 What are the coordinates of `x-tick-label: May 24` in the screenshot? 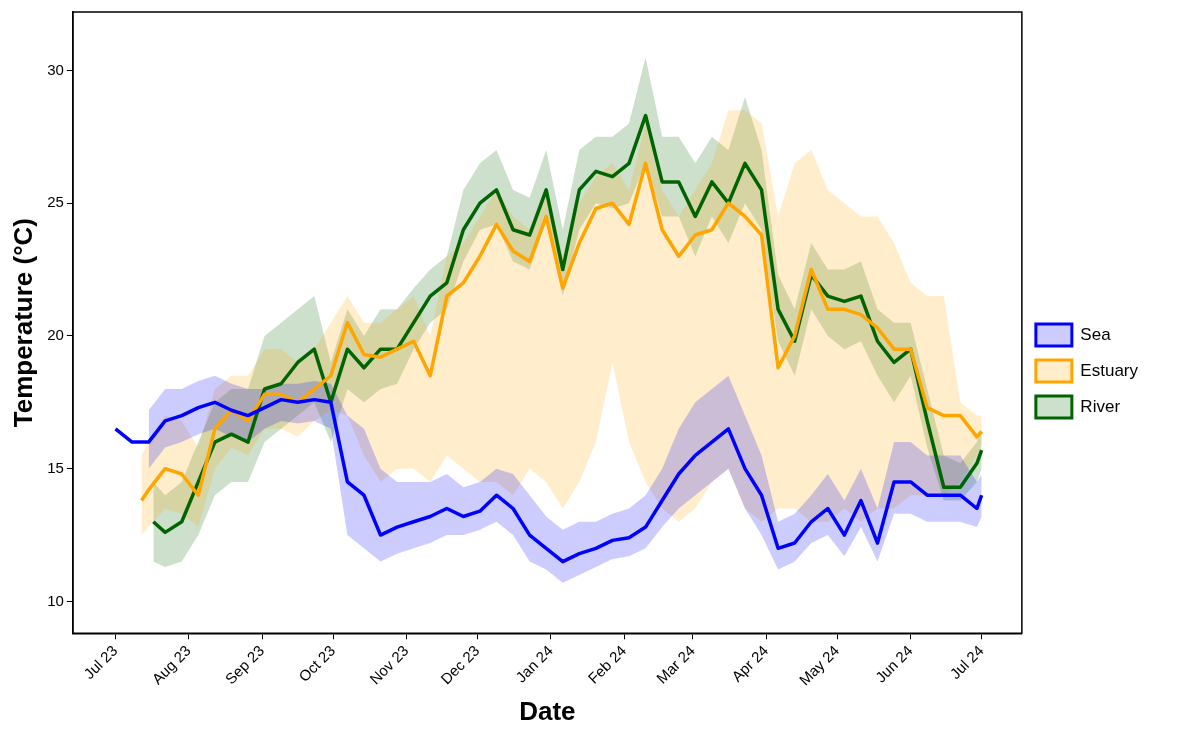 It's located at (819, 665).